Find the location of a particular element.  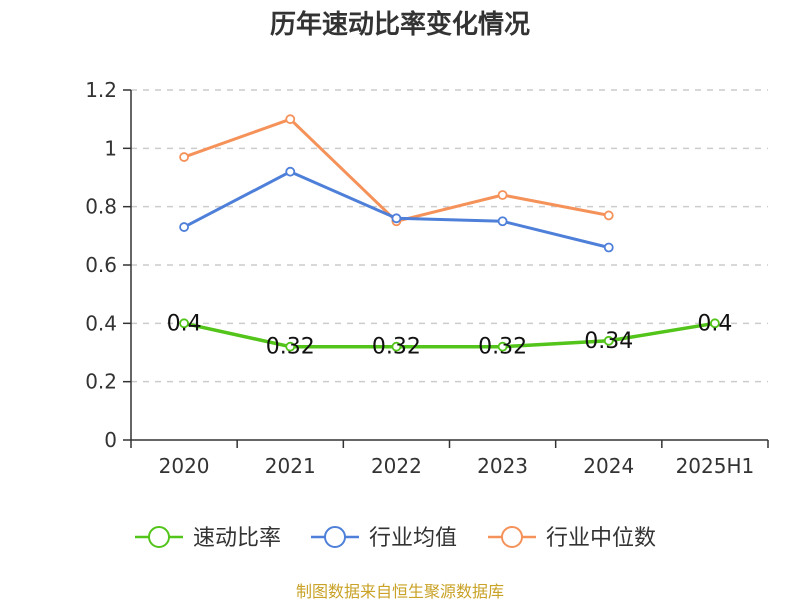

x-tick-label: 2021 is located at coordinates (290, 466).